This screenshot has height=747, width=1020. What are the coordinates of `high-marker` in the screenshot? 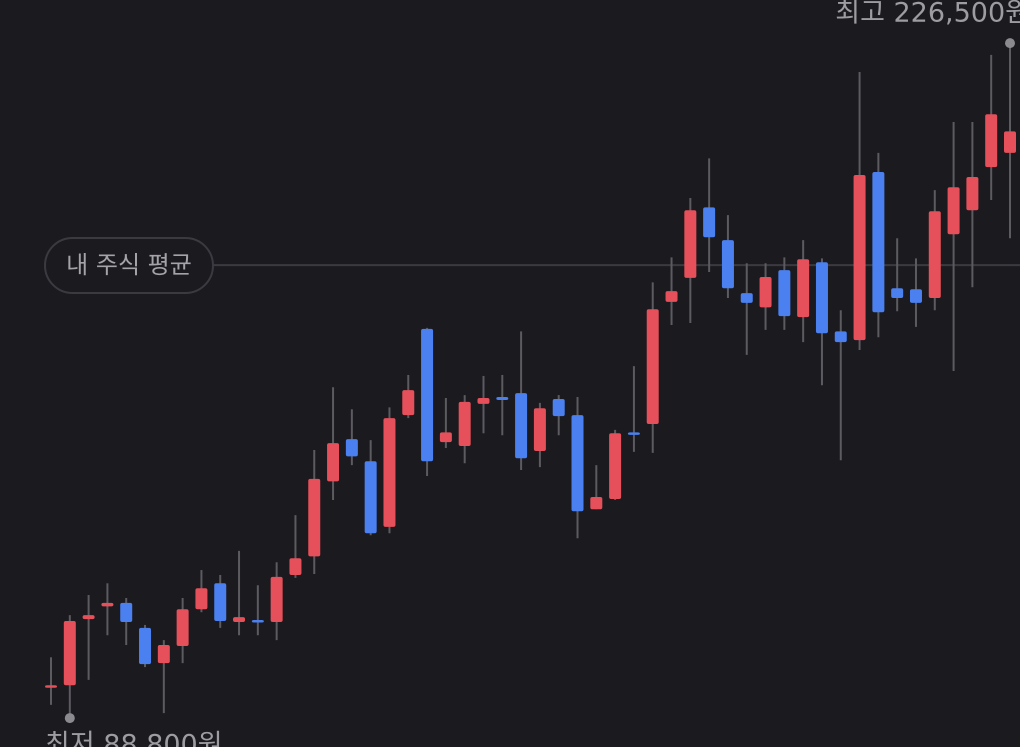 It's located at (1010, 43).